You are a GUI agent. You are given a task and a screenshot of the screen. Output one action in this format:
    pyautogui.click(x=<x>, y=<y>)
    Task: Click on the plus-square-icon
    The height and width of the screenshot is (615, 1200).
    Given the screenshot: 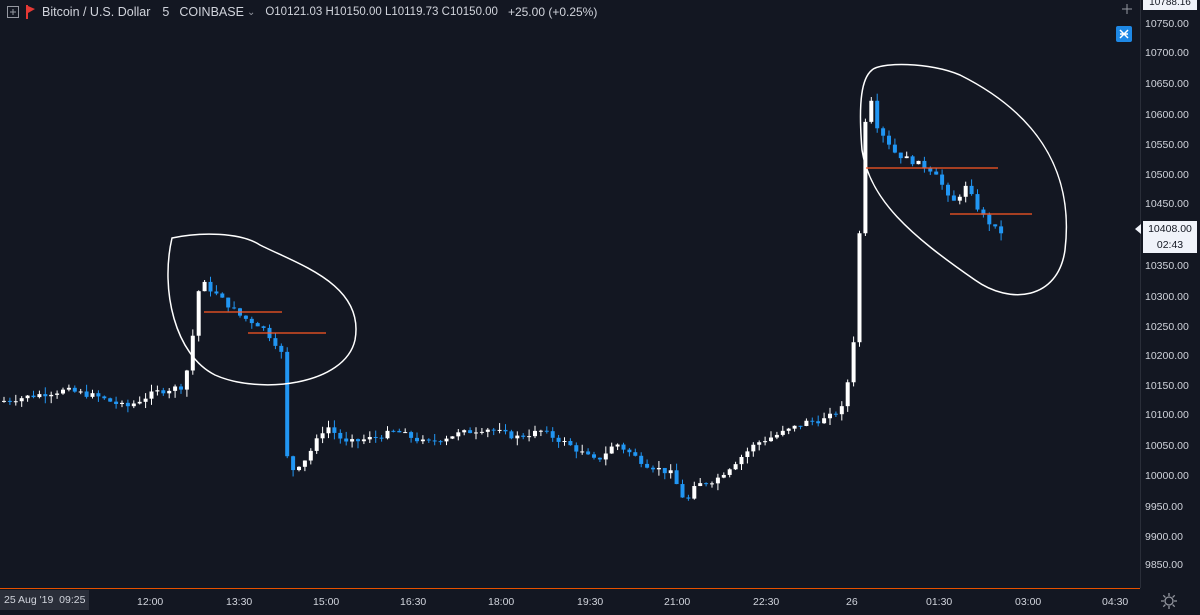 What is the action you would take?
    pyautogui.click(x=13, y=12)
    